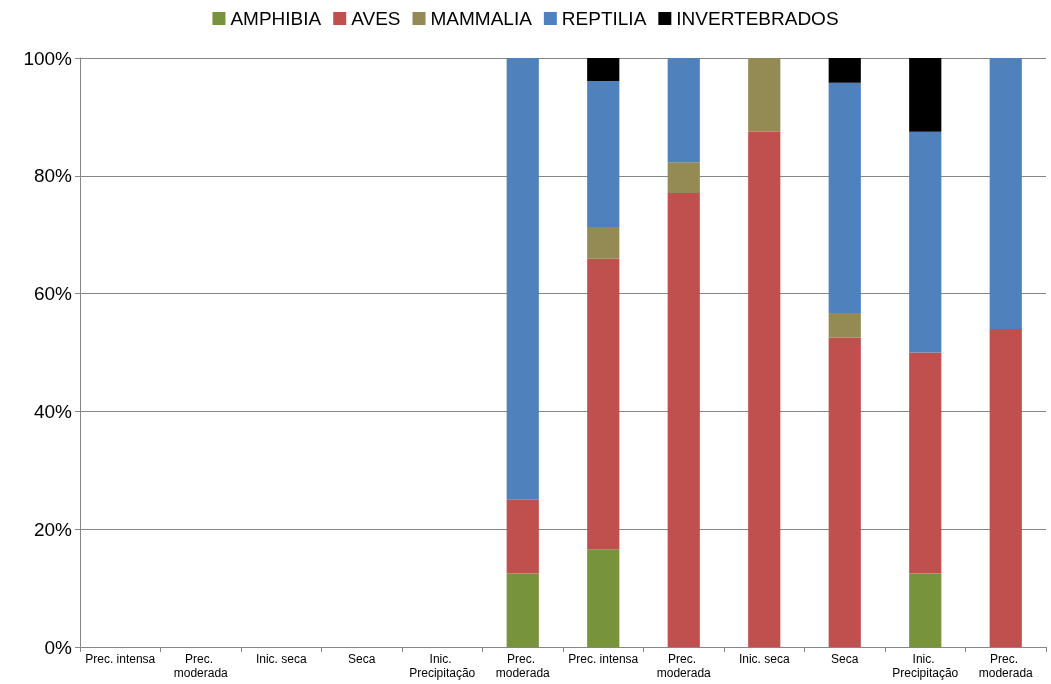 The image size is (1051, 684). I want to click on legend-label: MAMMALIA, so click(481, 18).